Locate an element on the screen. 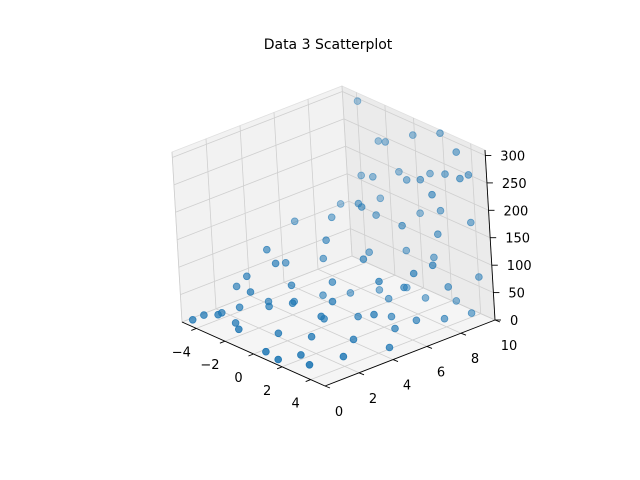 Image resolution: width=640 pixels, height=480 pixels. grid-line-y-floor is located at coordinates (287, 341).